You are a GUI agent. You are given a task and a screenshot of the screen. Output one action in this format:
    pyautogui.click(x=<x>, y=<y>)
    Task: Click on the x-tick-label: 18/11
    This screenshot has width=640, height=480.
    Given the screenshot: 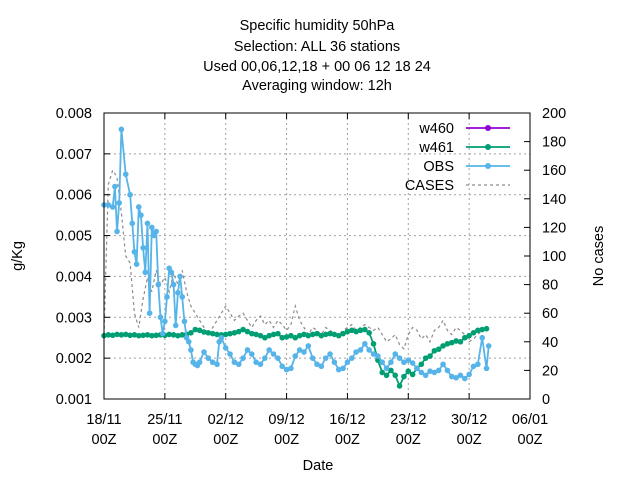 What is the action you would take?
    pyautogui.click(x=103, y=420)
    